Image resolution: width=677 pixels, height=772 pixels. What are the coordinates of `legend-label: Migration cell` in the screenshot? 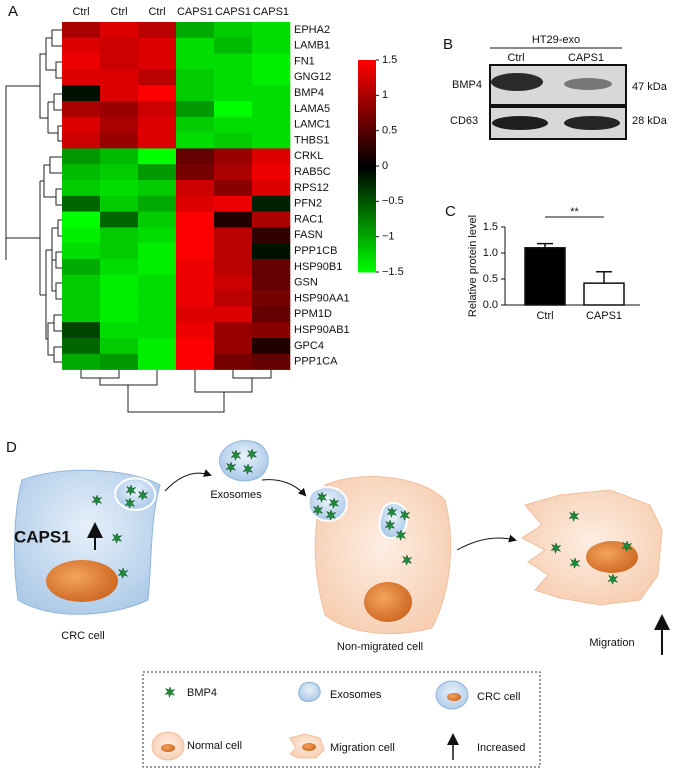 It's located at (362, 748).